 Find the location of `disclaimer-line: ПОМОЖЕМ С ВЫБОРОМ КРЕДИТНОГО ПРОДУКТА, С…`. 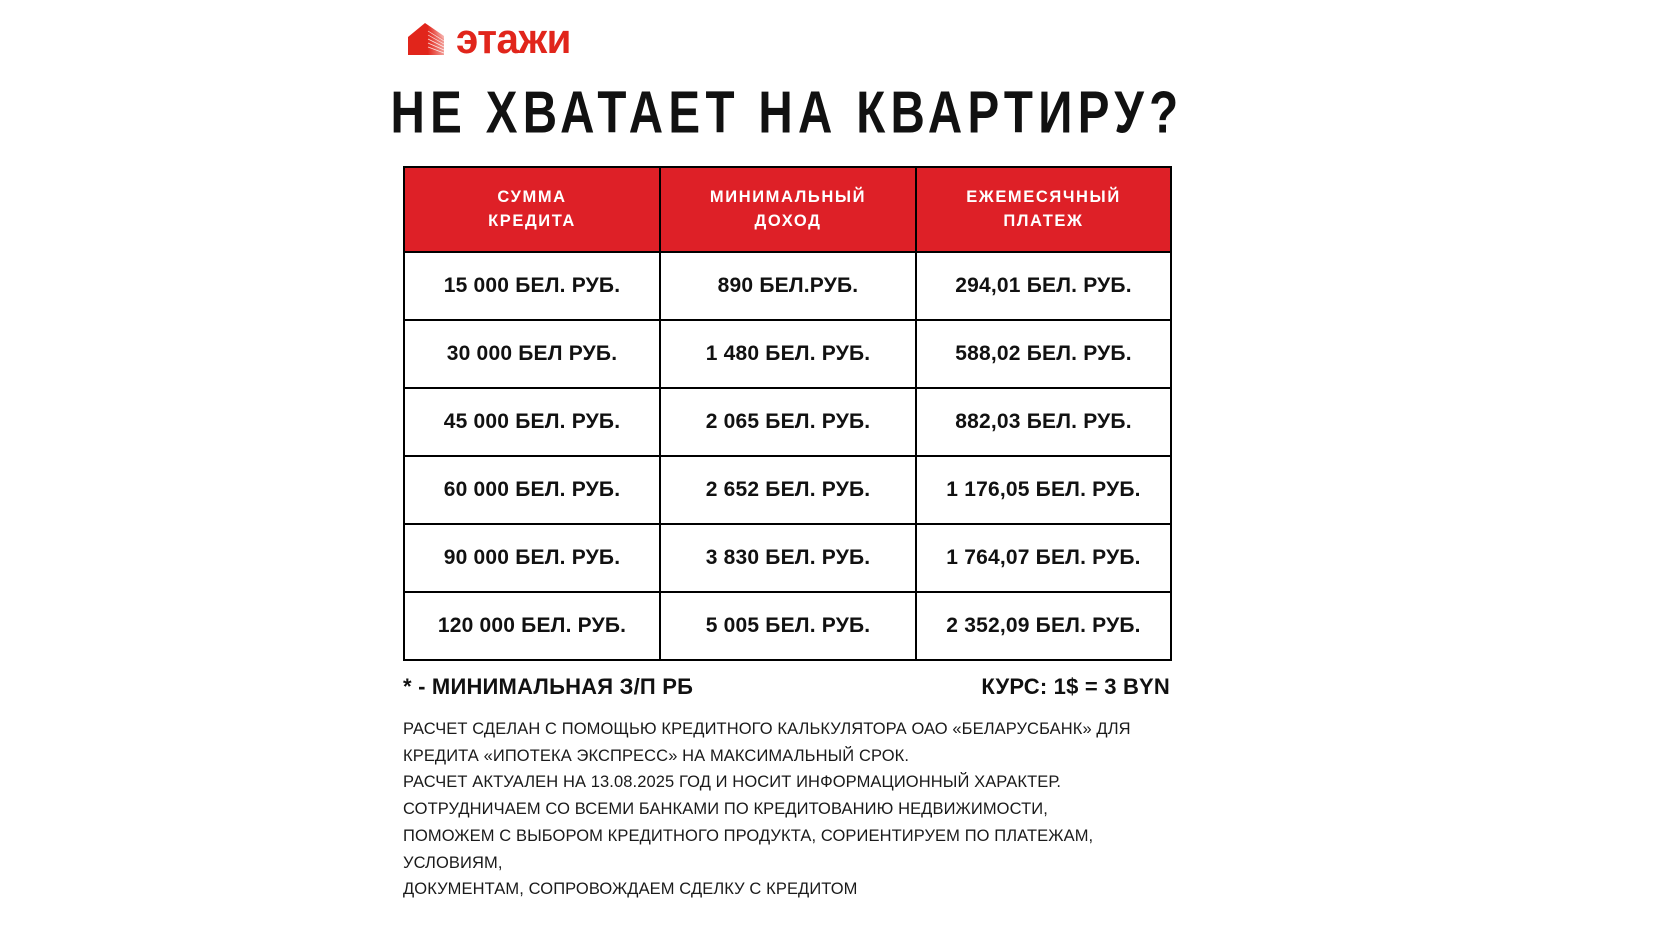

disclaimer-line: ПОМОЖЕМ С ВЫБОРОМ КРЕДИТНОГО ПРОДУКТА, С… is located at coordinates (748, 835).